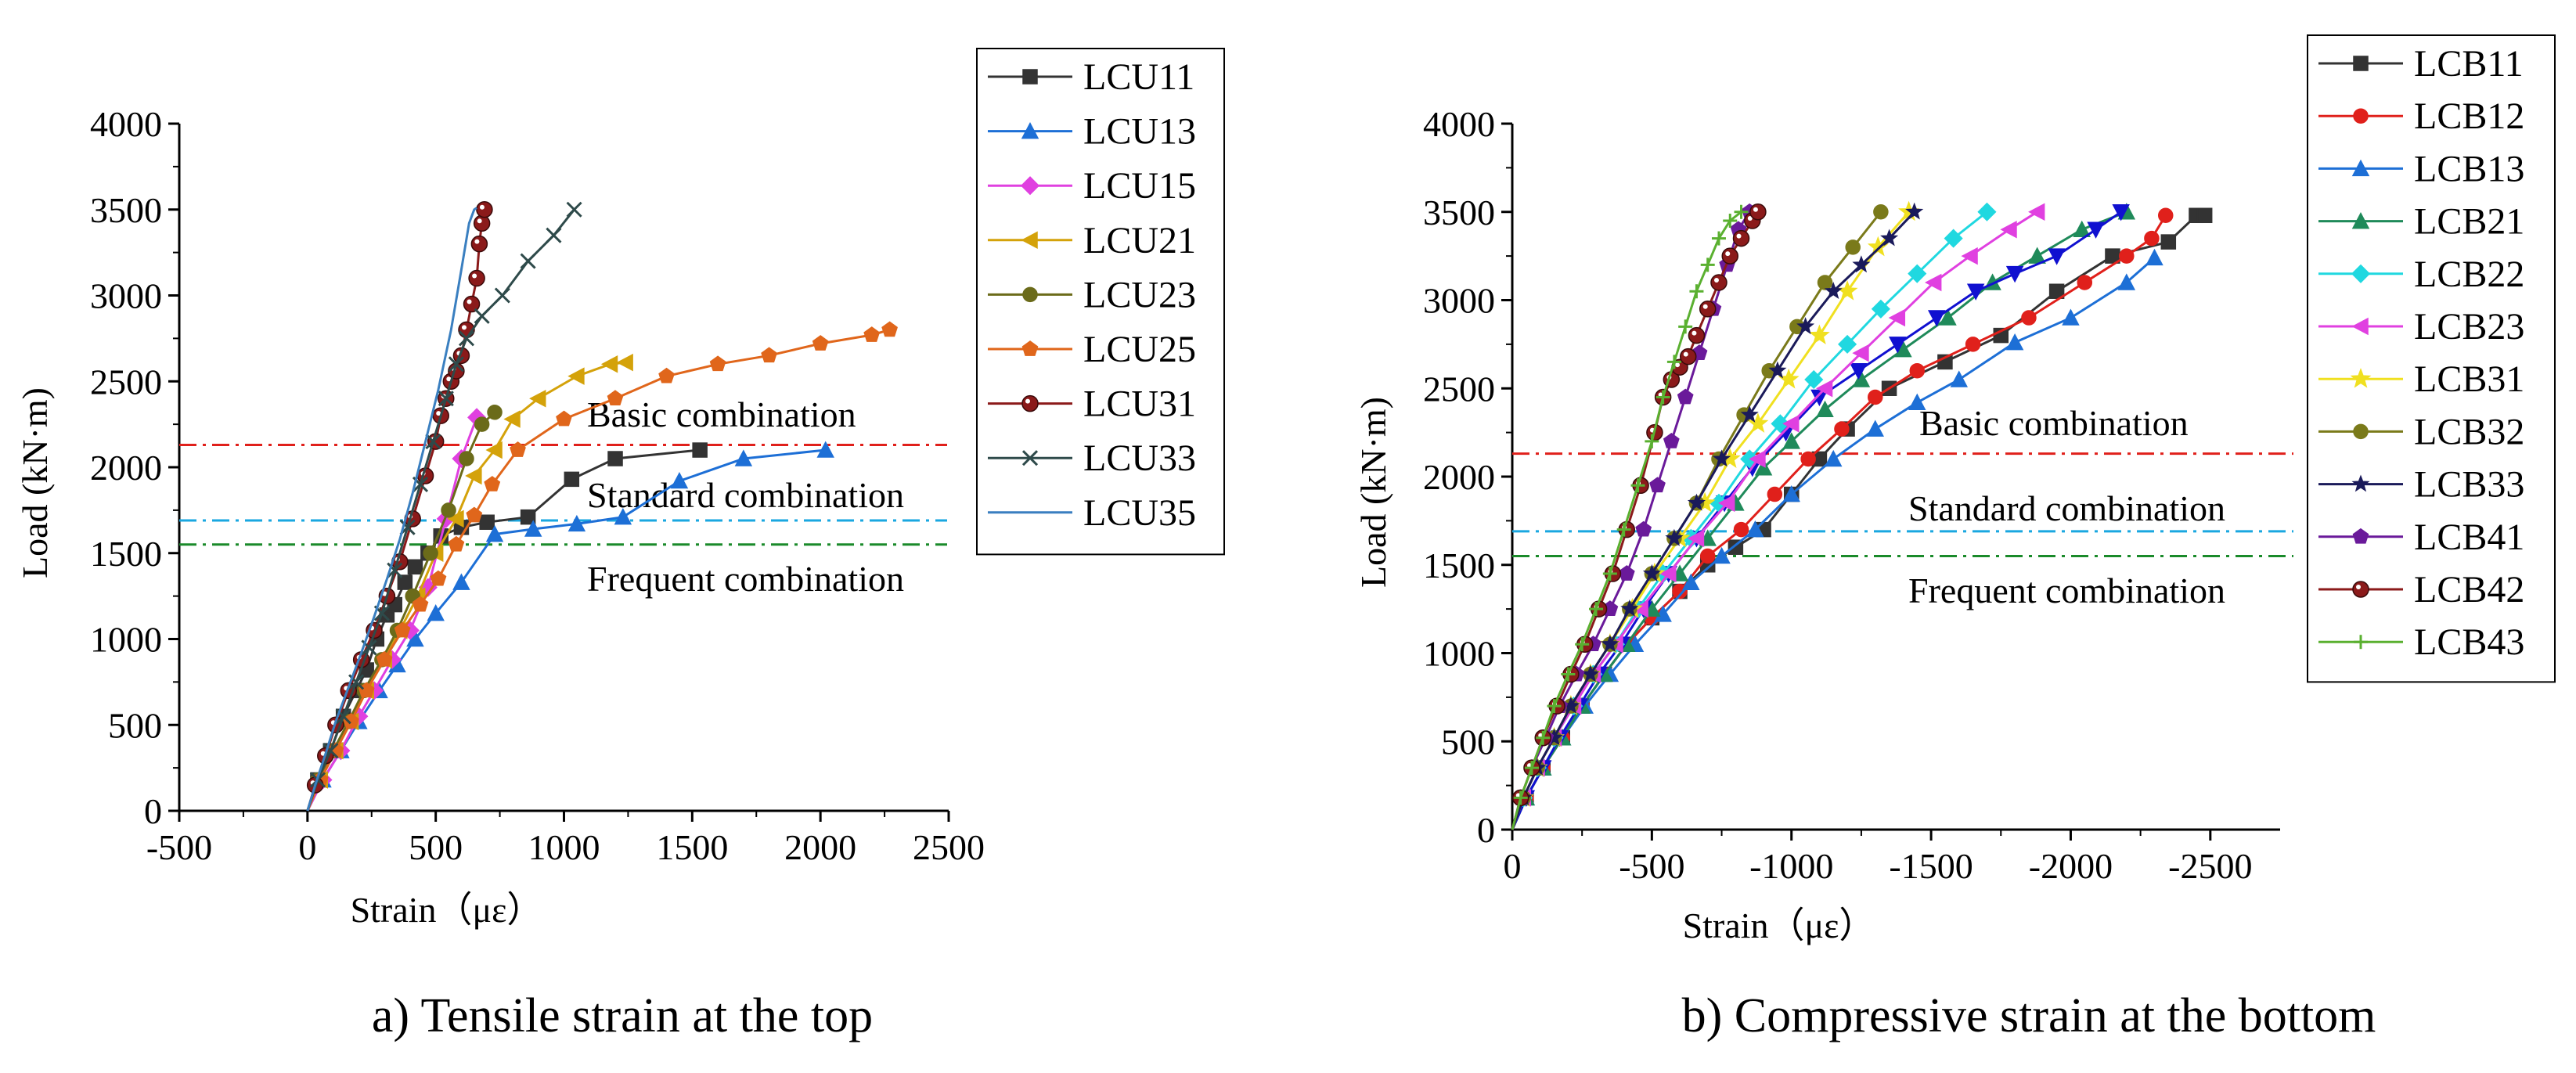 The height and width of the screenshot is (1073, 2576). Describe the element at coordinates (2469, 116) in the screenshot. I see `legend-label: LCB12` at that location.